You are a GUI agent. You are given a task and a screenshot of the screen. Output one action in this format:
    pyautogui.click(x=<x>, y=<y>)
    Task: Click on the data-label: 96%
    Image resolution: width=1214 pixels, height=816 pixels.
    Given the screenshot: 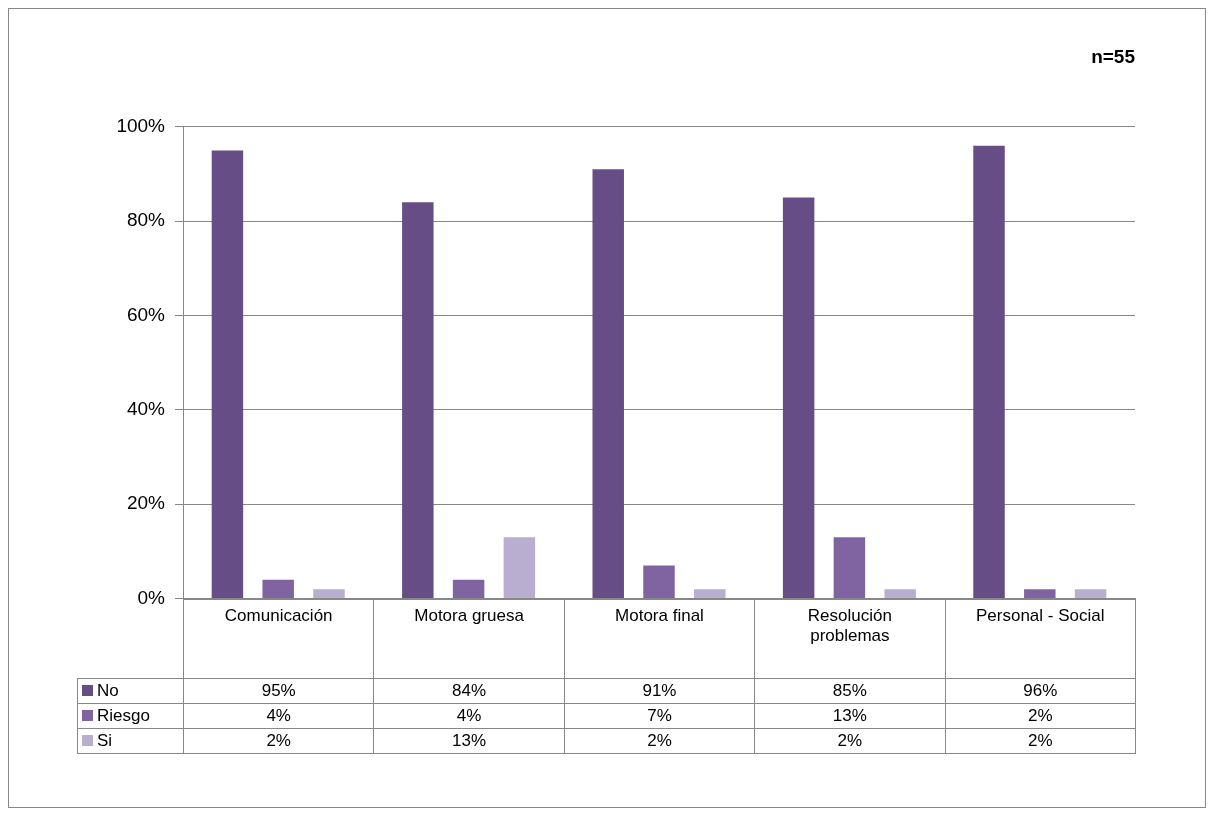 What is the action you would take?
    pyautogui.click(x=1040, y=691)
    